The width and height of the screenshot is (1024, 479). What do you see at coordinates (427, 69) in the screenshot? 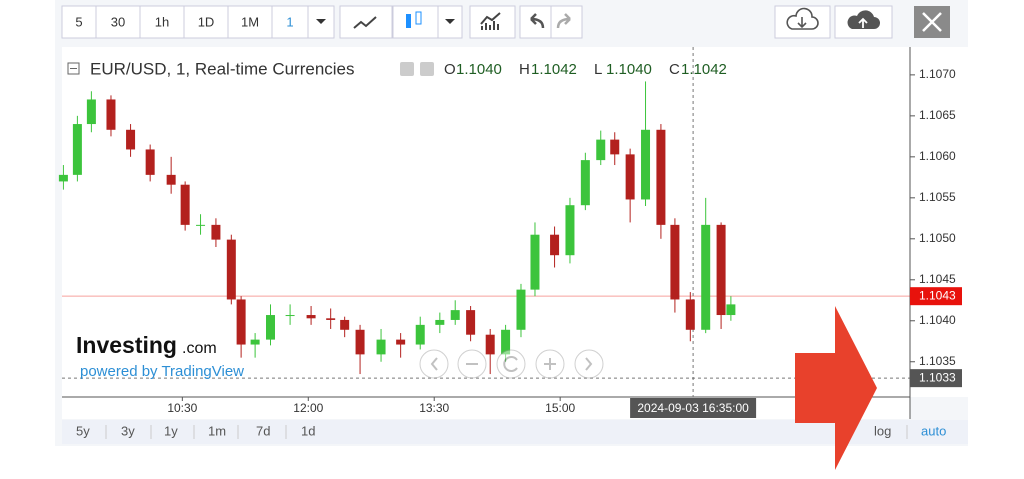
I see `settings-icon` at bounding box center [427, 69].